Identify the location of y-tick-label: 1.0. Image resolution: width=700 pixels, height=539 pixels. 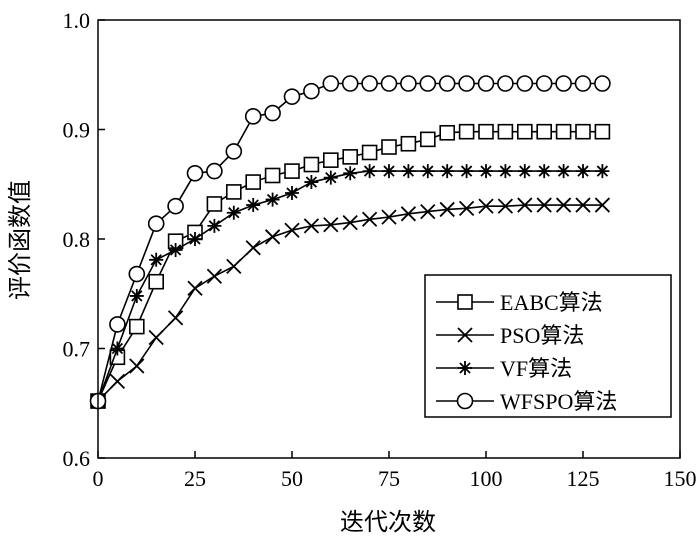
(77, 20).